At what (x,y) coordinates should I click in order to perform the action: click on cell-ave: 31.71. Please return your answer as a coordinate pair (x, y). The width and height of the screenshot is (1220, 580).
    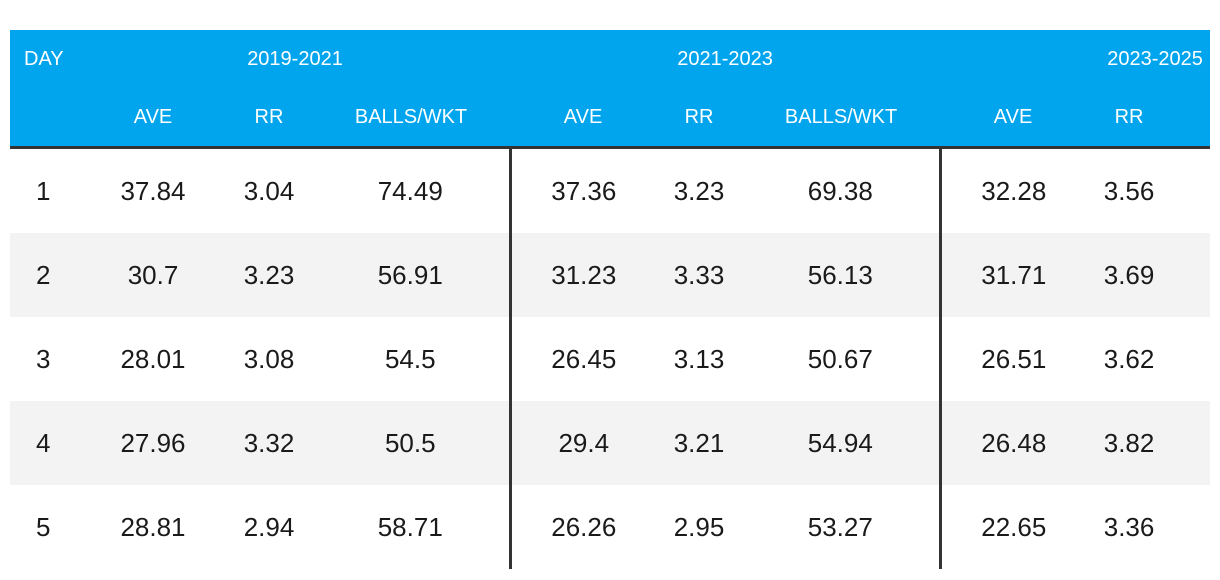
    Looking at the image, I should click on (1012, 275).